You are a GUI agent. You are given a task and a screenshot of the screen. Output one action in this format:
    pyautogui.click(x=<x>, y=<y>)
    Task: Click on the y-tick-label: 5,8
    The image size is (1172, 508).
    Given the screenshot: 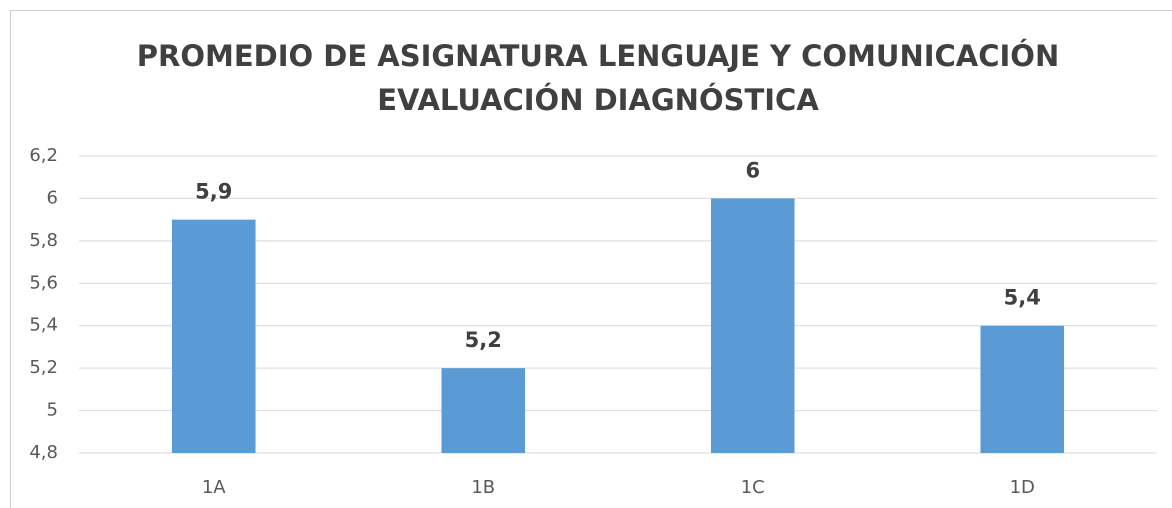 What is the action you would take?
    pyautogui.click(x=43, y=240)
    